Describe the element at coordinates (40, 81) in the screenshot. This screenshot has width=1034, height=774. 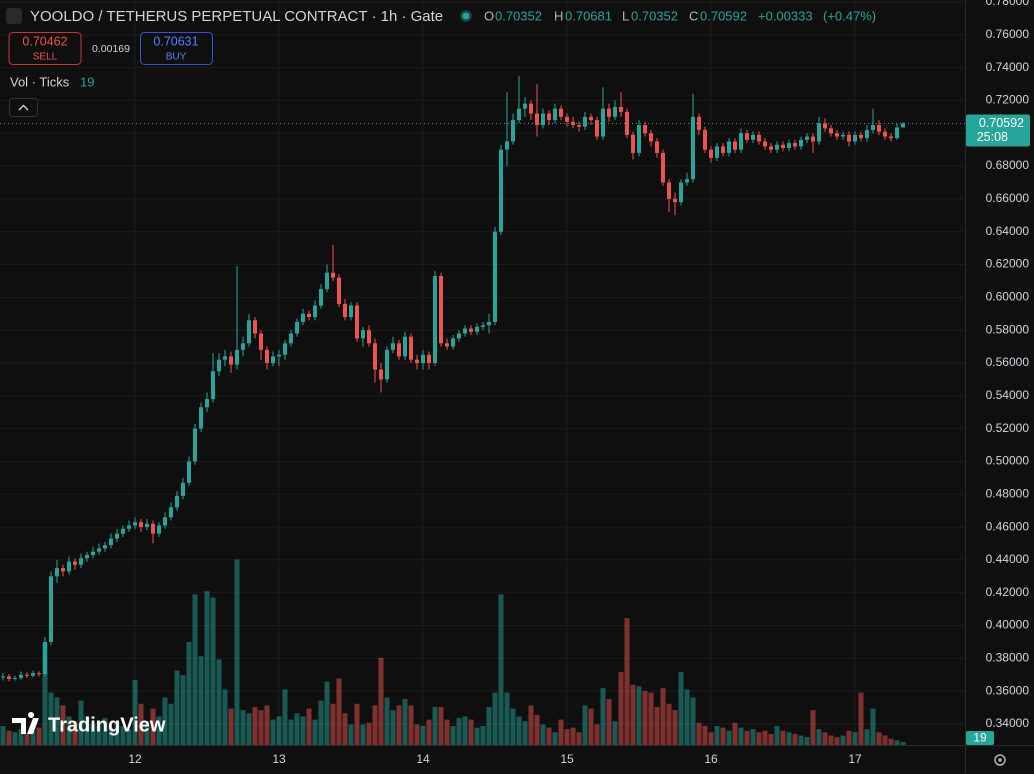
I see `volume-legend: Vol · Ticks` at that location.